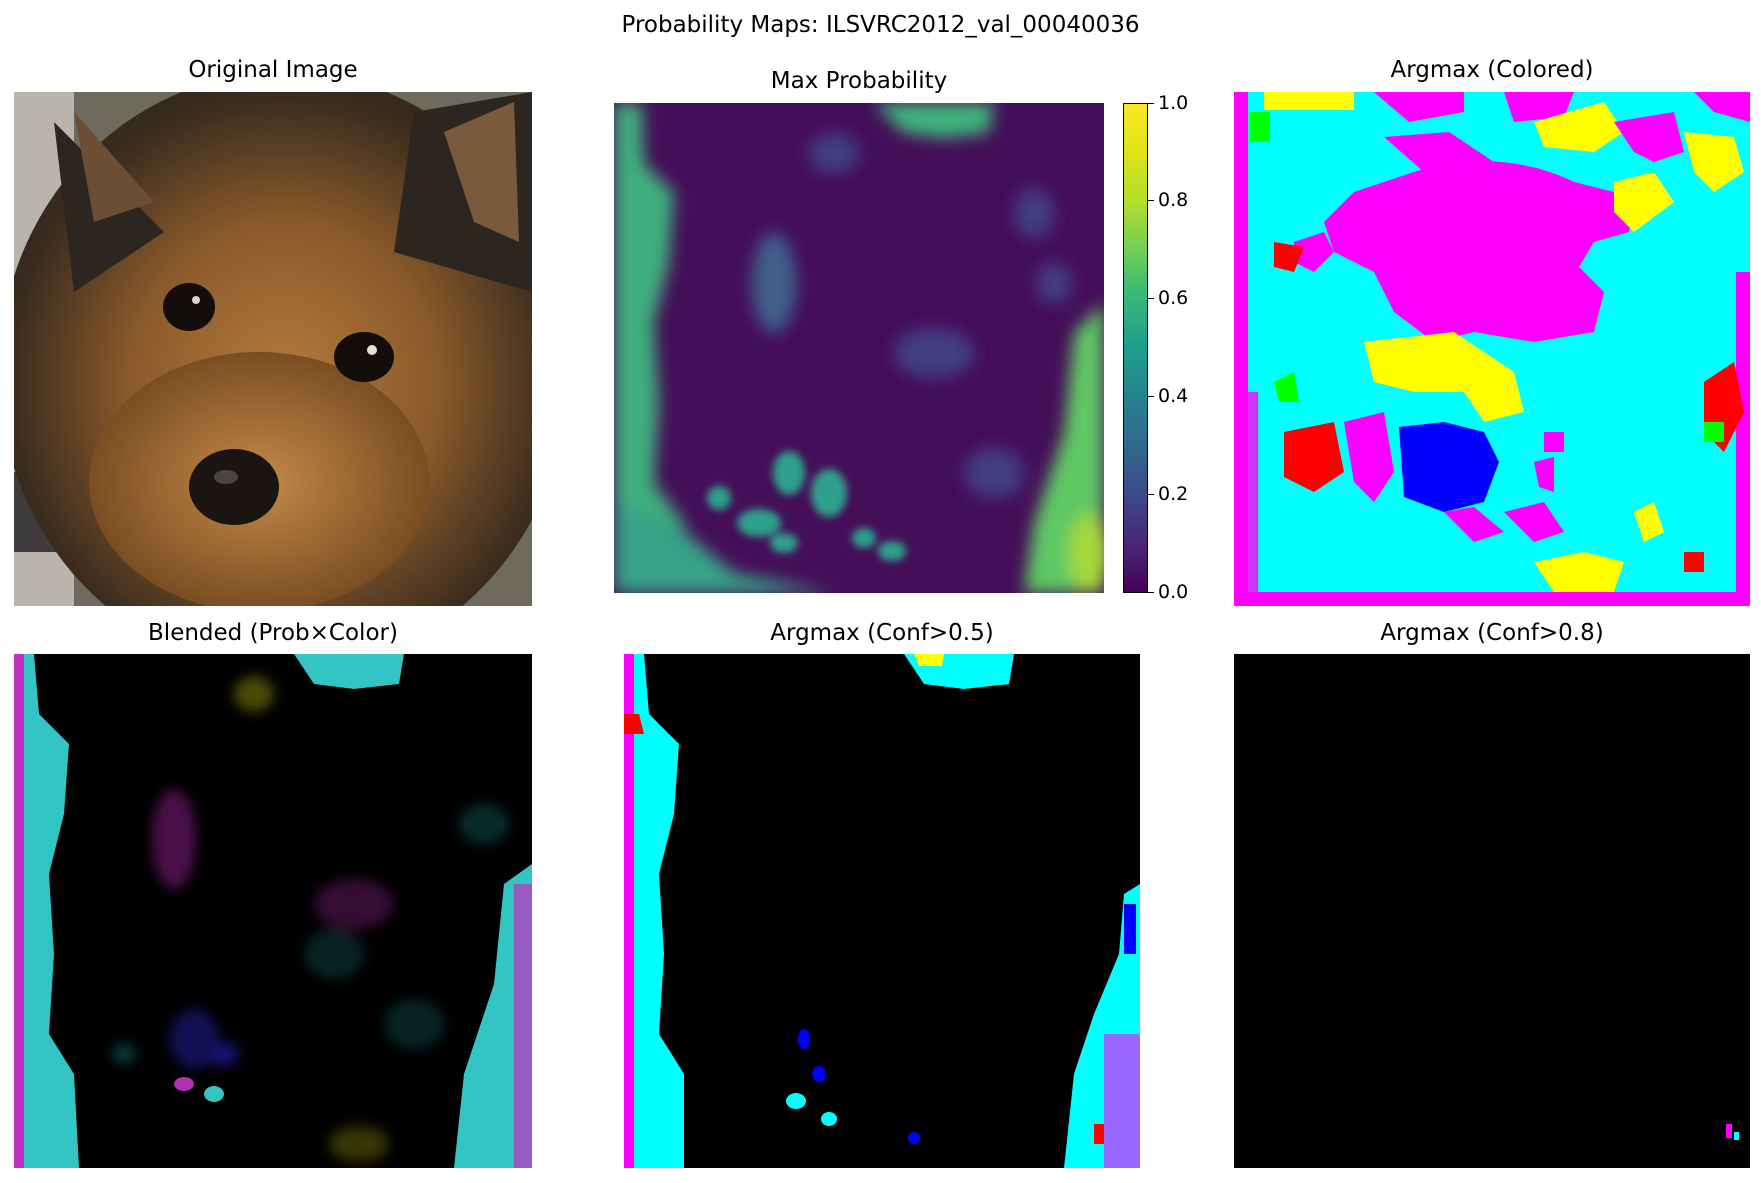 The image size is (1761, 1183). Describe the element at coordinates (1492, 70) in the screenshot. I see `argmax-colored-title: Argmax (Colored)` at that location.